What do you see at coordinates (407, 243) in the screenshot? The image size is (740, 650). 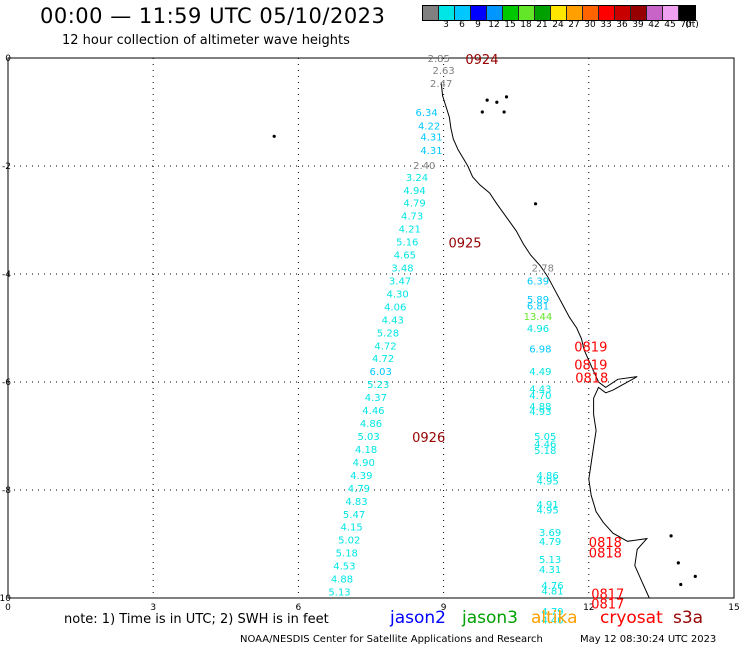 I see `wave-height-value: 5.16` at bounding box center [407, 243].